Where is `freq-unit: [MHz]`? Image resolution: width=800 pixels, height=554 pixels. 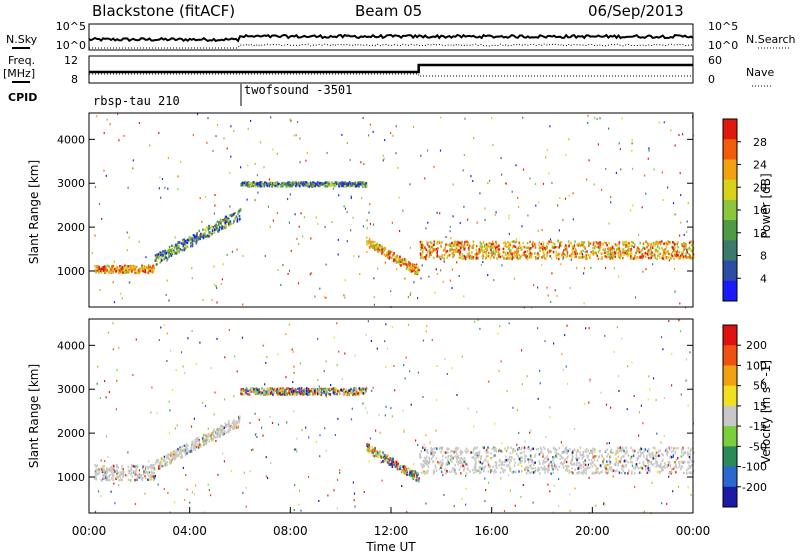
freq-unit: [MHz] is located at coordinates (19, 73).